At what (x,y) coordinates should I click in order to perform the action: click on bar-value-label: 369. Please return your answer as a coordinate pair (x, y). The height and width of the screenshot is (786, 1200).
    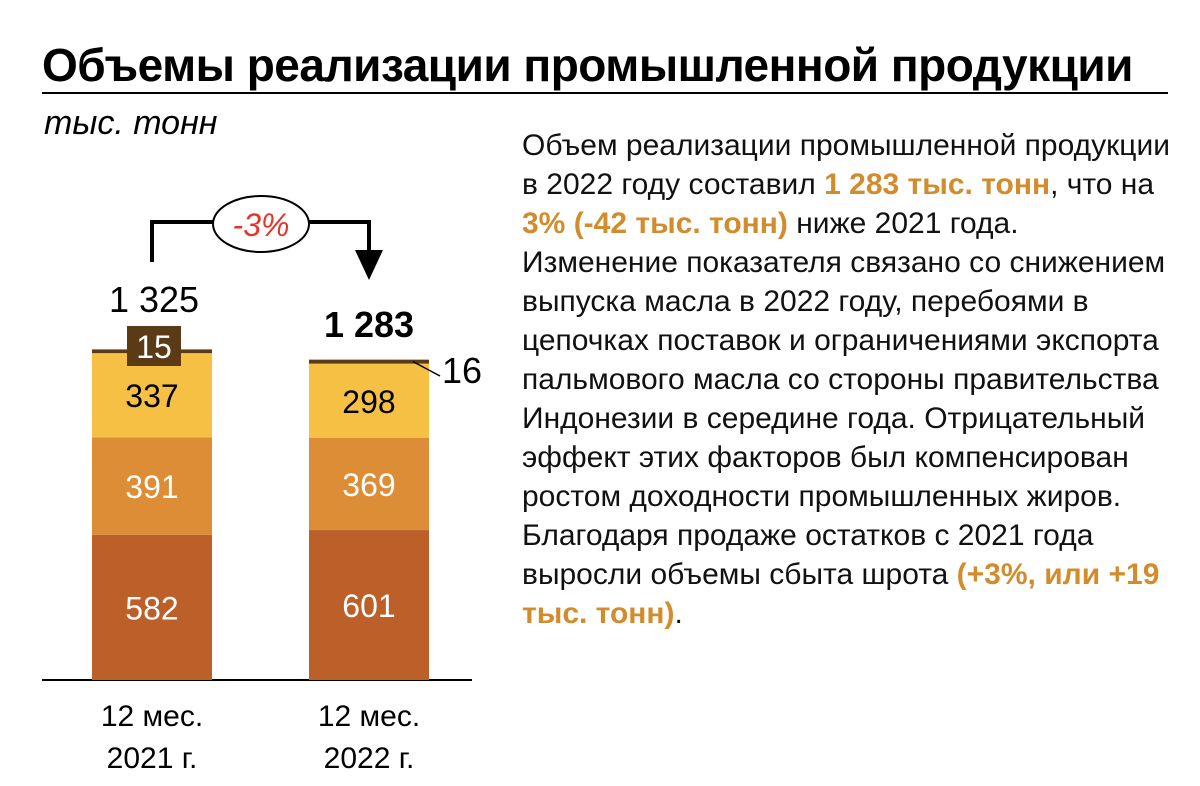
    Looking at the image, I should click on (368, 485).